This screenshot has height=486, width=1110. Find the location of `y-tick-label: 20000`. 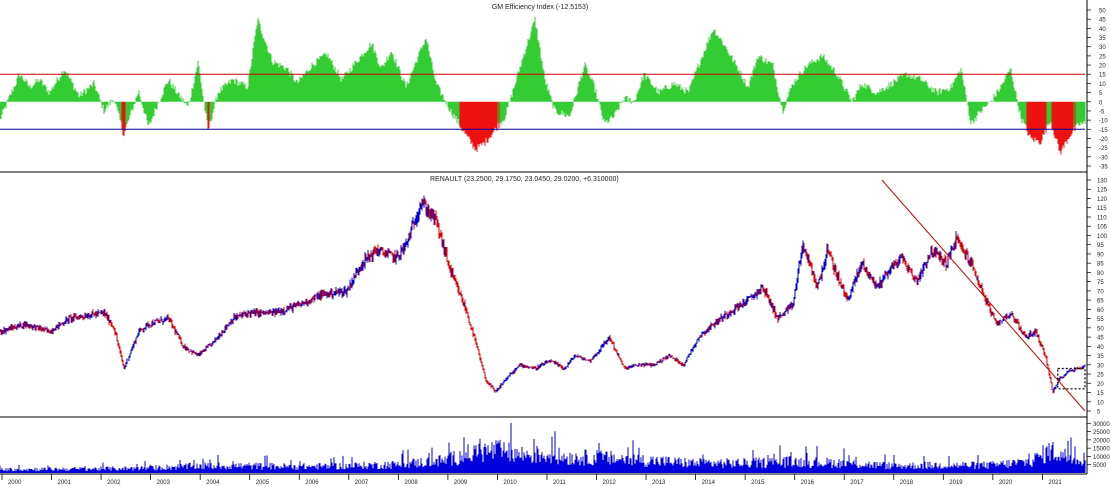

y-tick-label: 20000 is located at coordinates (1101, 441).